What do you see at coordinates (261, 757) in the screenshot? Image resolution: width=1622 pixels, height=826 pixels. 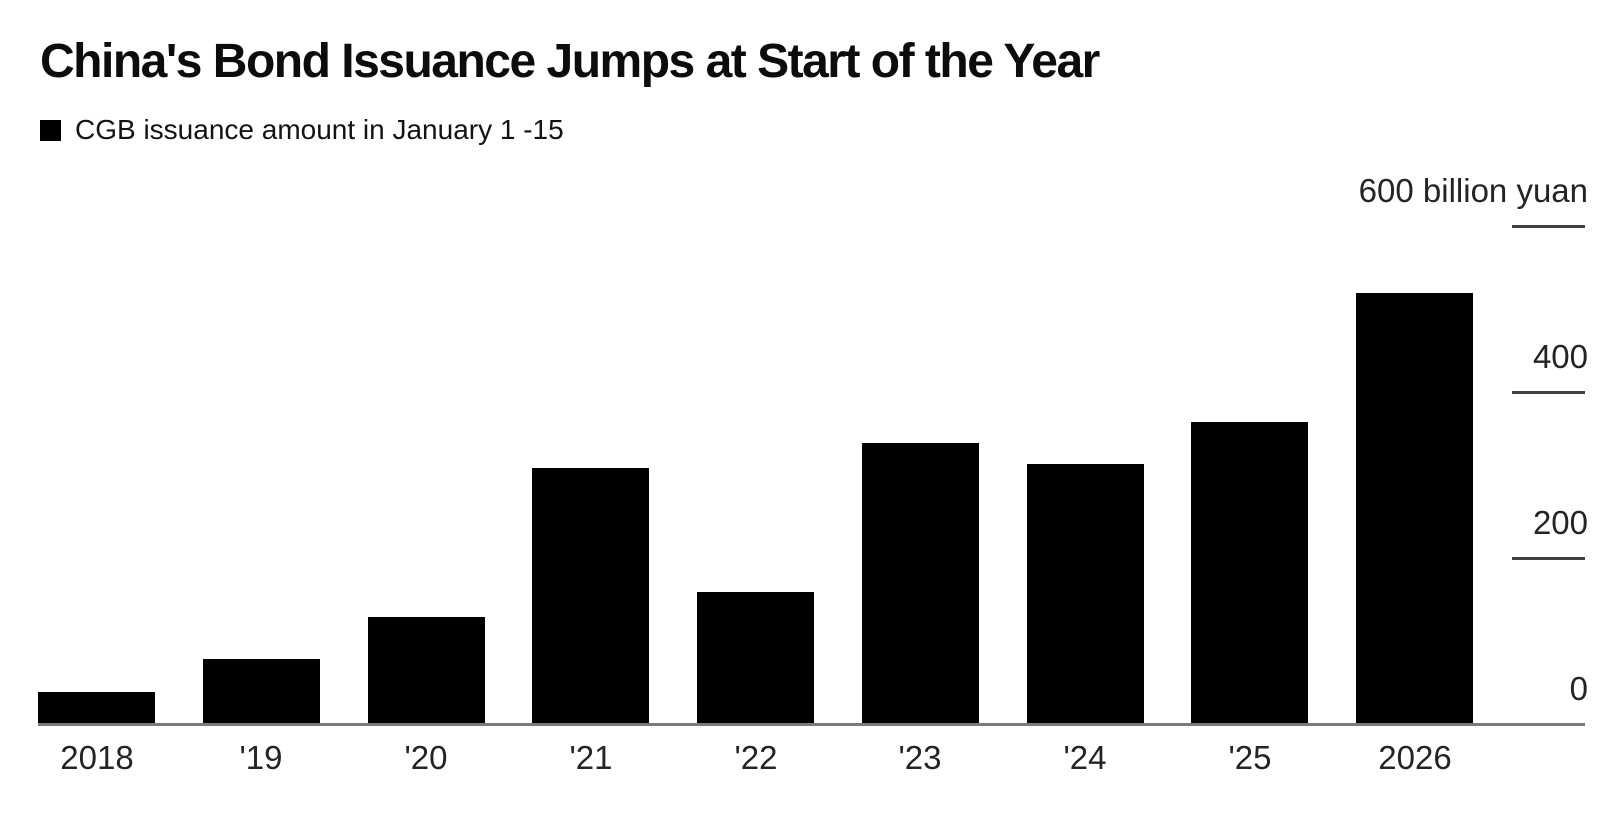 I see `x-tick-label-19: '19` at bounding box center [261, 757].